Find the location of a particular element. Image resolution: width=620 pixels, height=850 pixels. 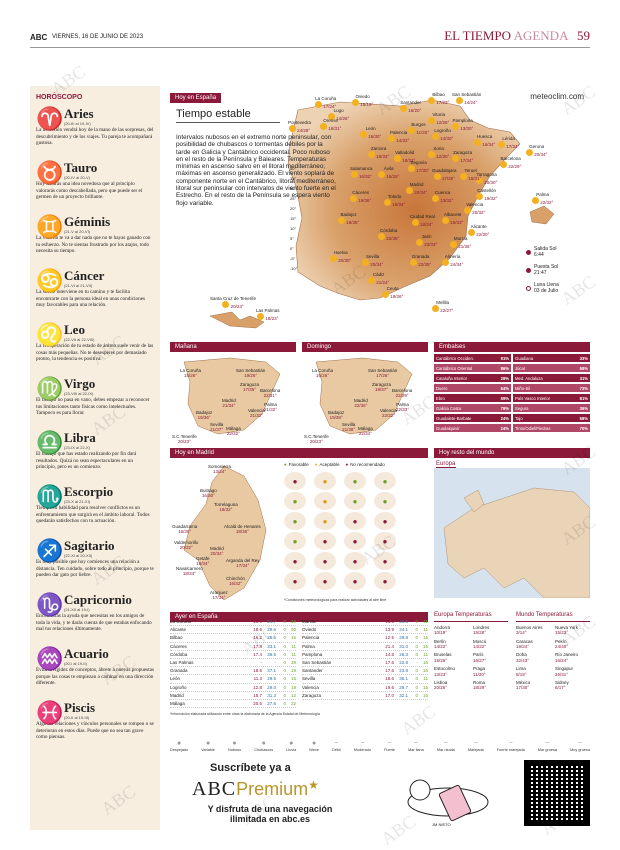

city-forecast: Sevilla 21/37° is located at coordinates (217, 427).